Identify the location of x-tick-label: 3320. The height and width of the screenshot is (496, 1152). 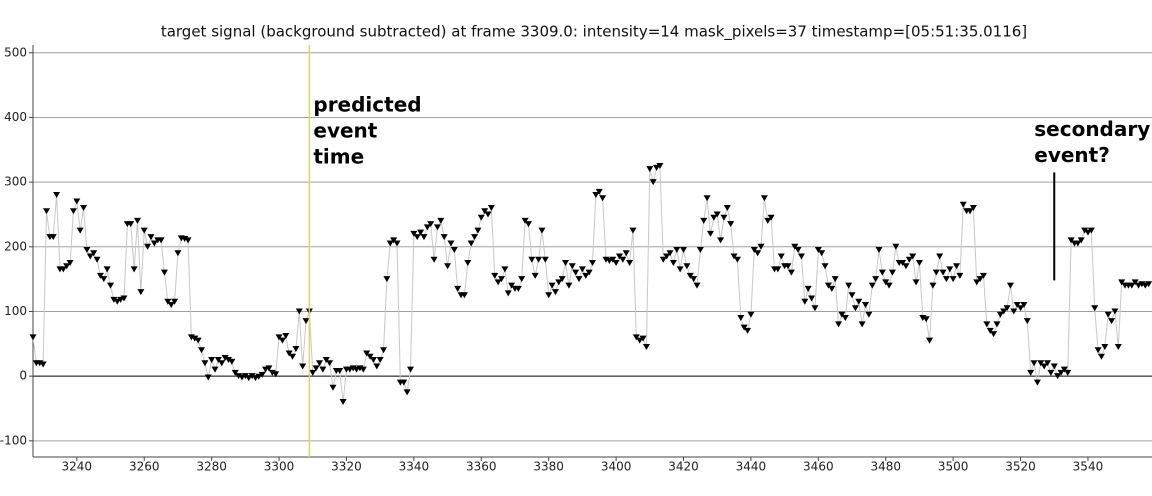
(346, 467).